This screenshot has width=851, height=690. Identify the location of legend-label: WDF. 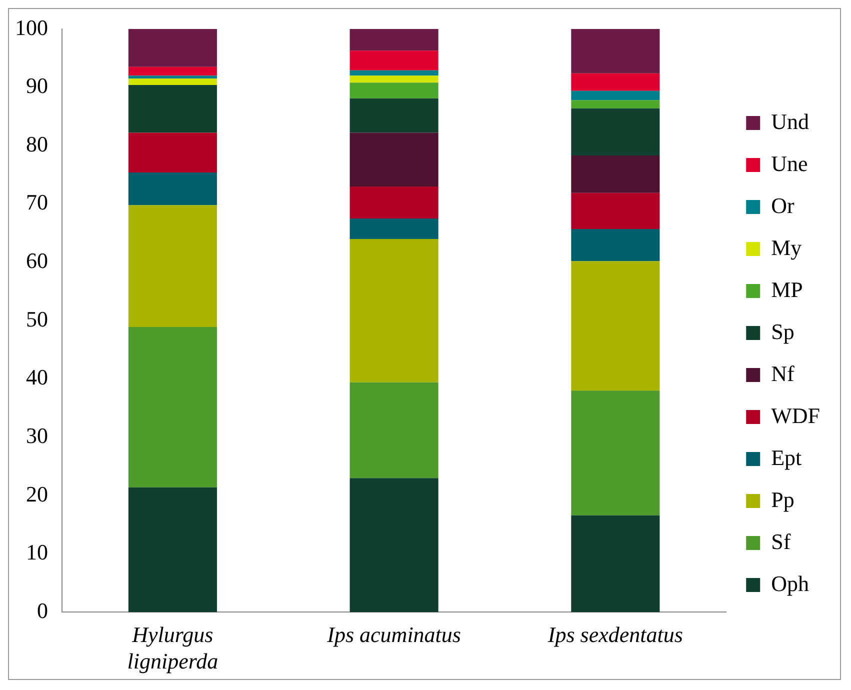
(795, 415).